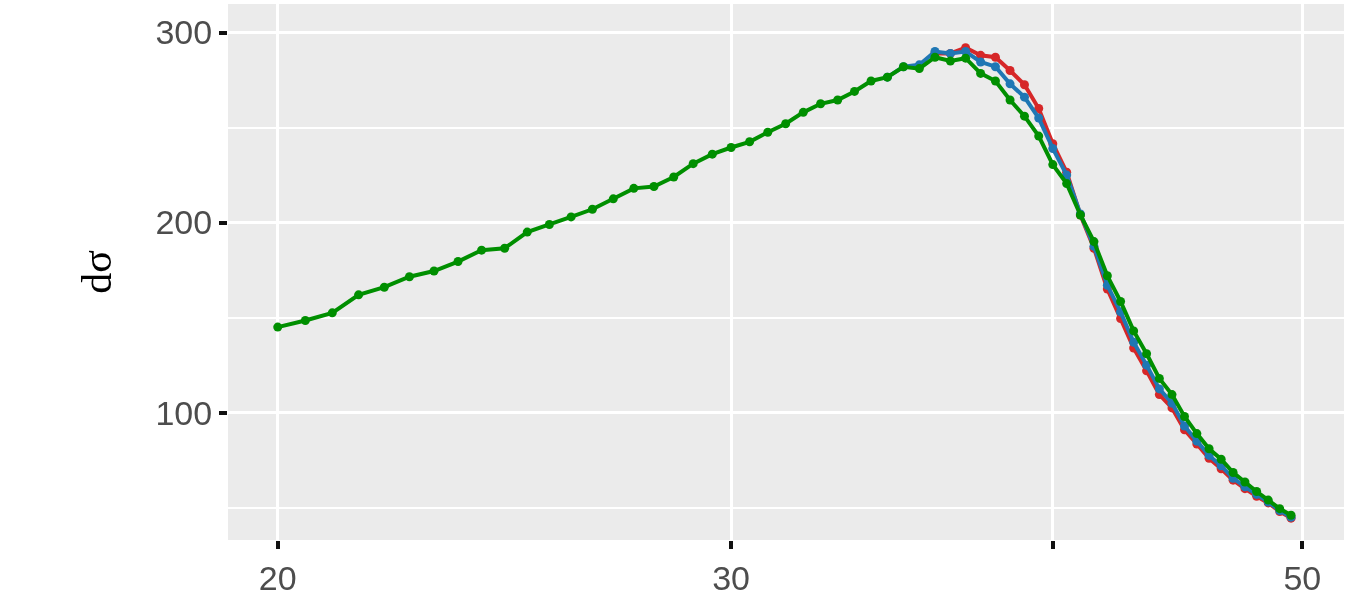 This screenshot has height=612, width=1345. I want to click on x-tick-label: 30, so click(731, 577).